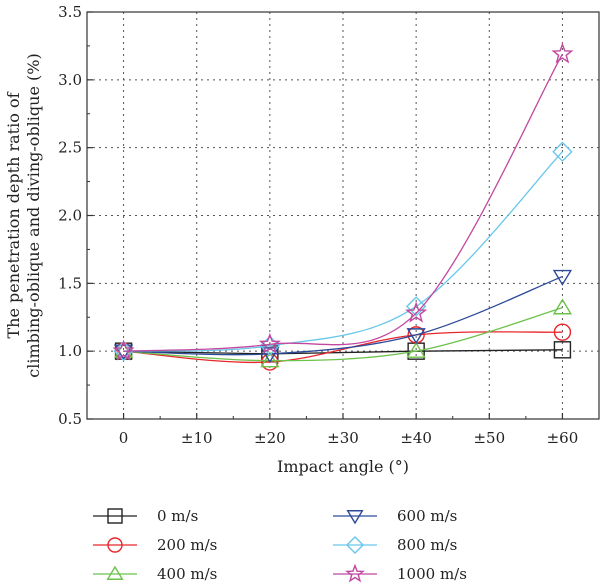 This screenshot has width=600, height=587. What do you see at coordinates (13, 214) in the screenshot?
I see `y-axis-title-line1: The penetration depth ratio of` at bounding box center [13, 214].